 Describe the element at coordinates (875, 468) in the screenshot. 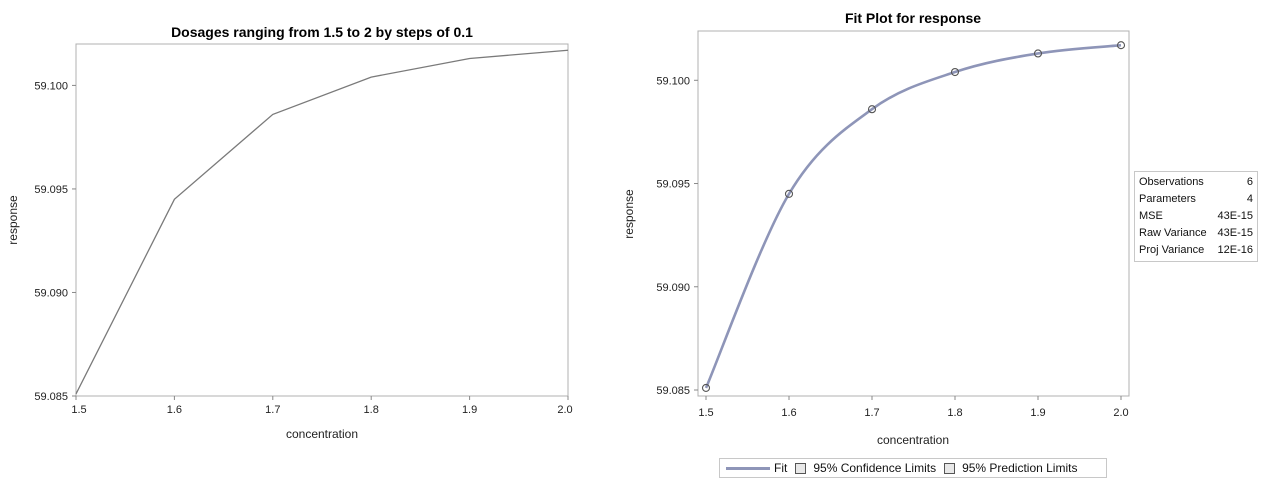

I see `legend-label: 95% Confidence Limits` at that location.